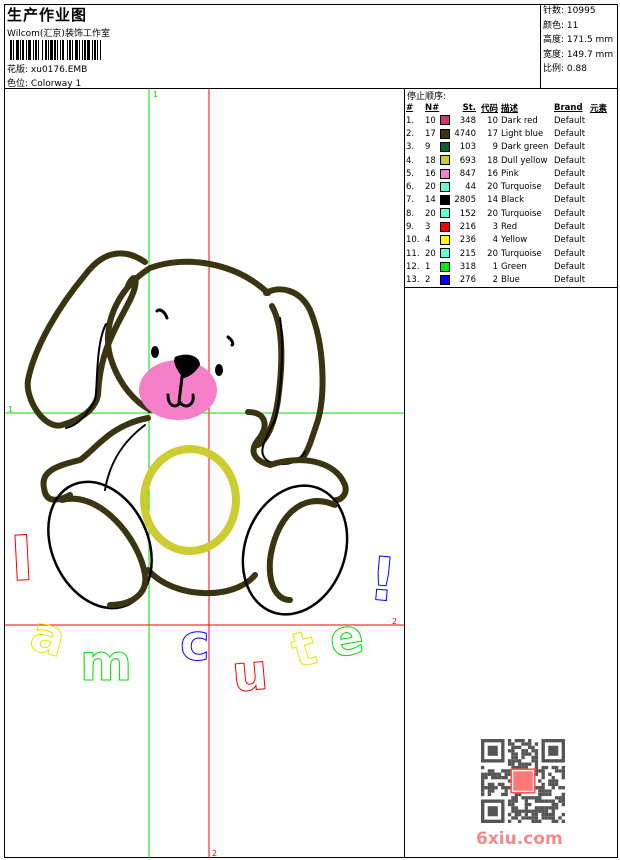 This screenshot has width=620, height=860. I want to click on row-index: 2., so click(410, 133).